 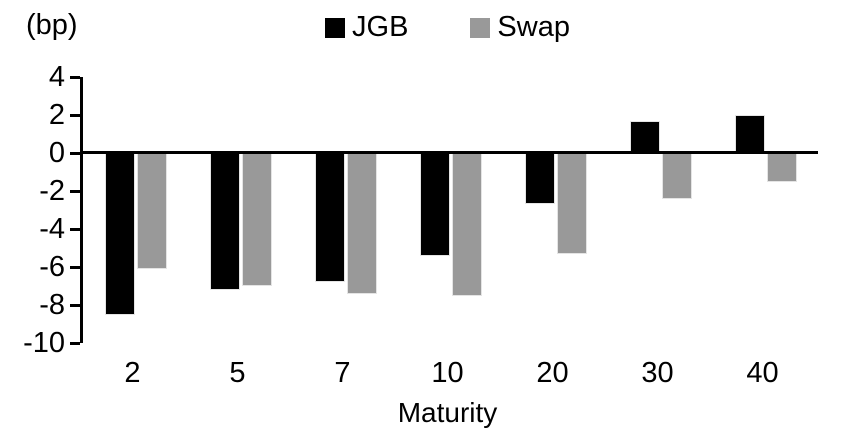 I want to click on x-axis-zero-line, so click(x=449, y=152).